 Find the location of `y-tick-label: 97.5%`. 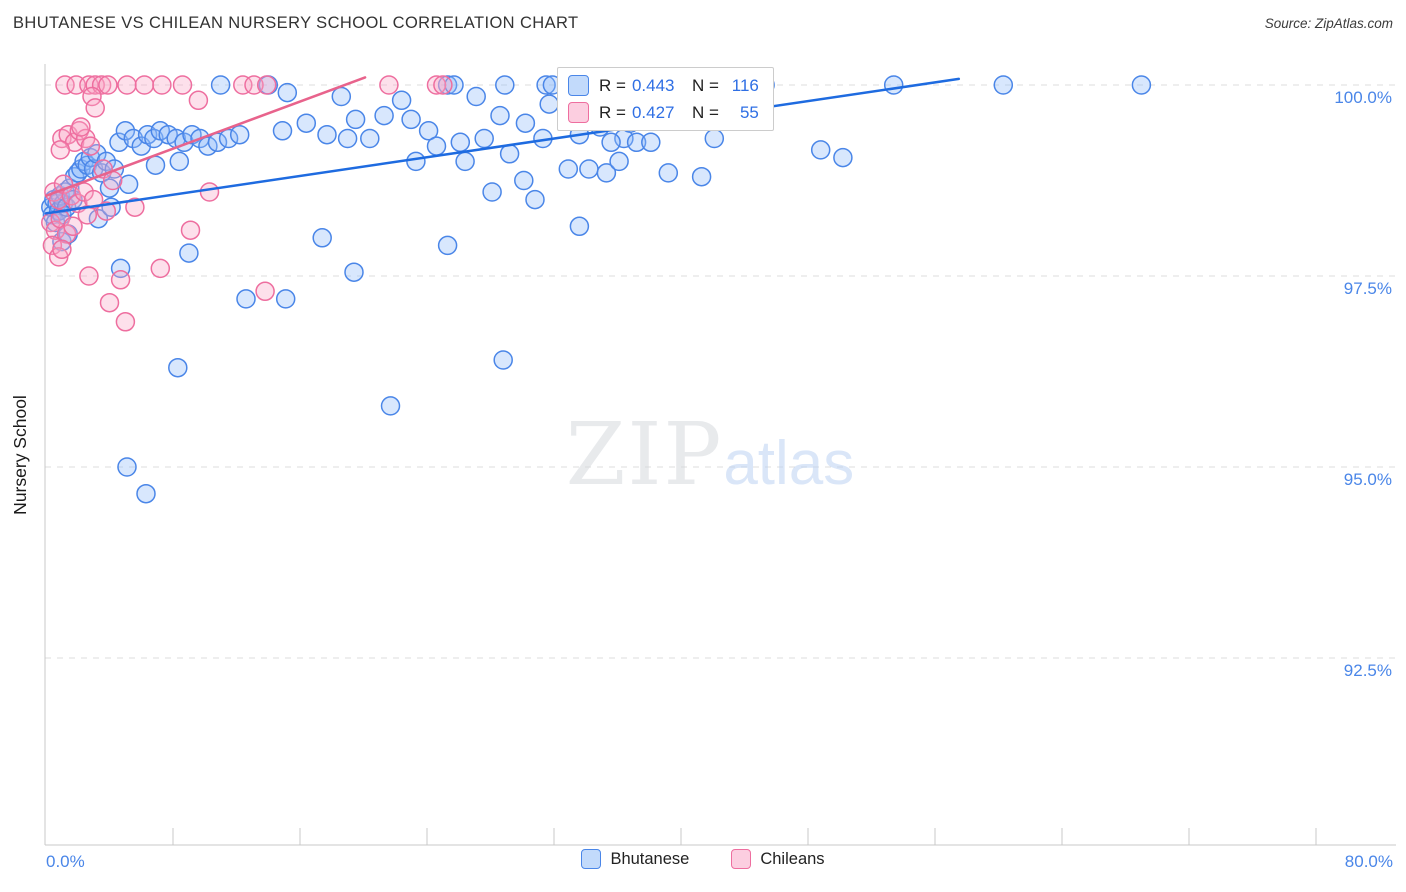

y-tick-label: 97.5% is located at coordinates (1368, 288).